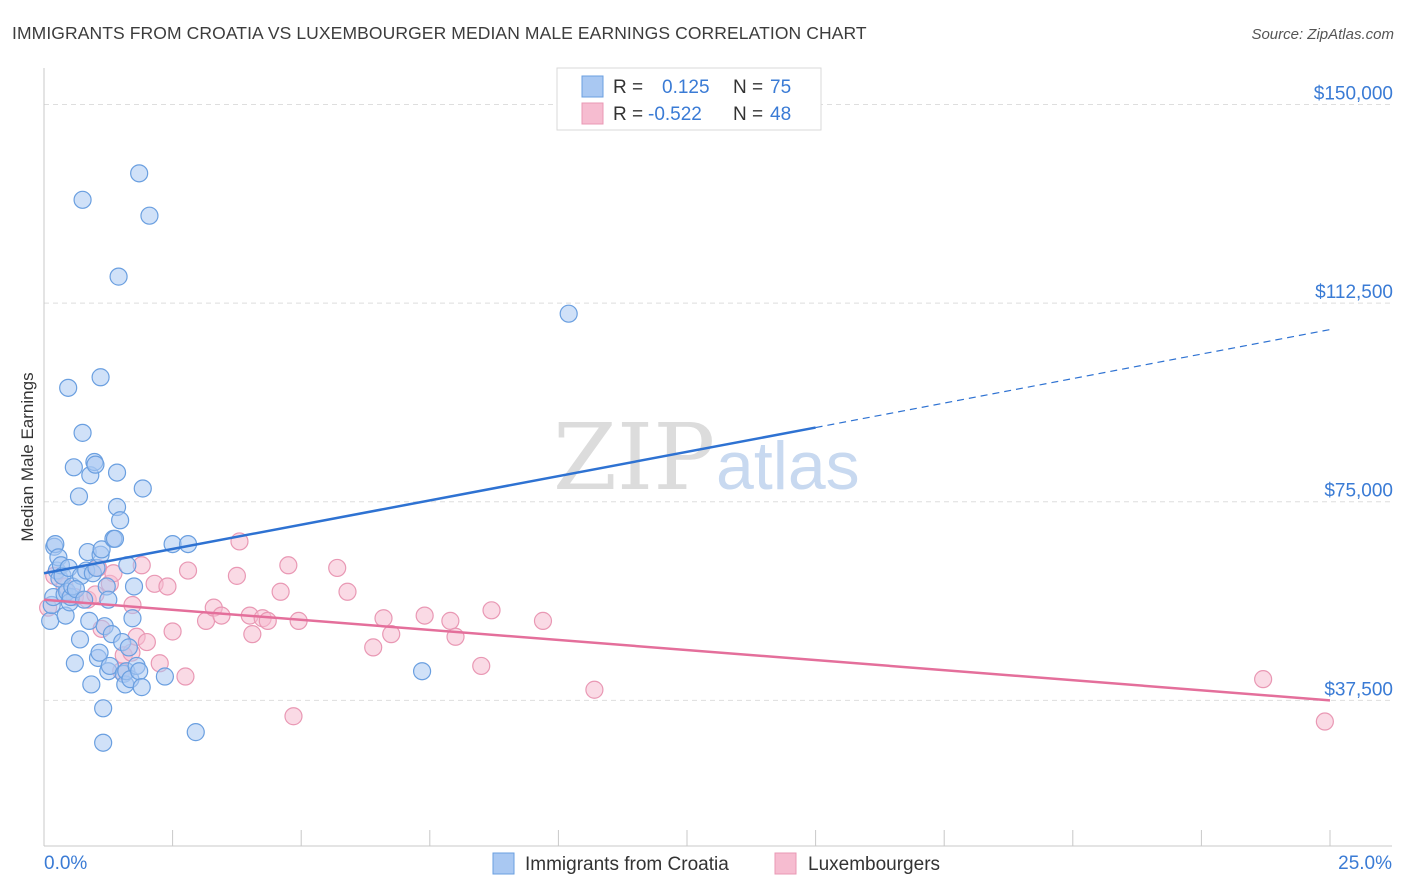  What do you see at coordinates (686, 87) in the screenshot?
I see `legend-r-value-blue: 0.125` at bounding box center [686, 87].